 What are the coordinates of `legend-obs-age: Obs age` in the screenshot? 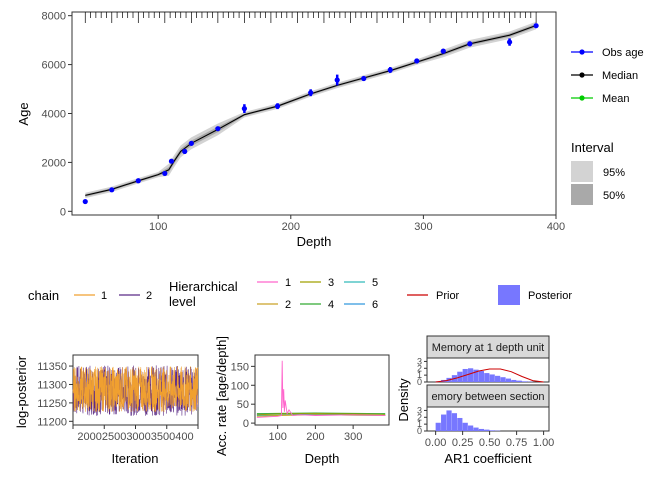 It's located at (607, 53).